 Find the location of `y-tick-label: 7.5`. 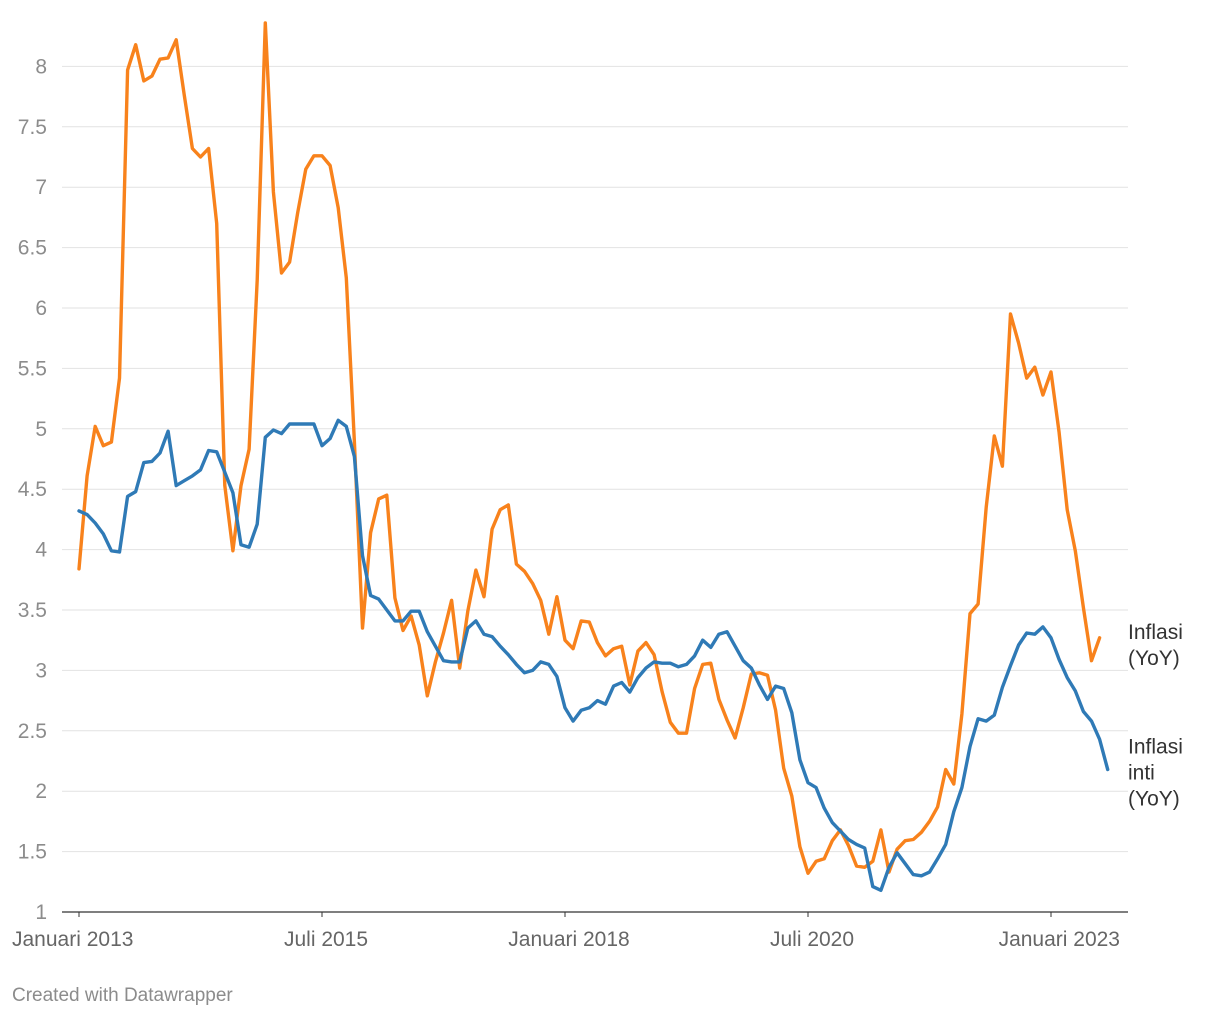

y-tick-label: 7.5 is located at coordinates (32, 127).